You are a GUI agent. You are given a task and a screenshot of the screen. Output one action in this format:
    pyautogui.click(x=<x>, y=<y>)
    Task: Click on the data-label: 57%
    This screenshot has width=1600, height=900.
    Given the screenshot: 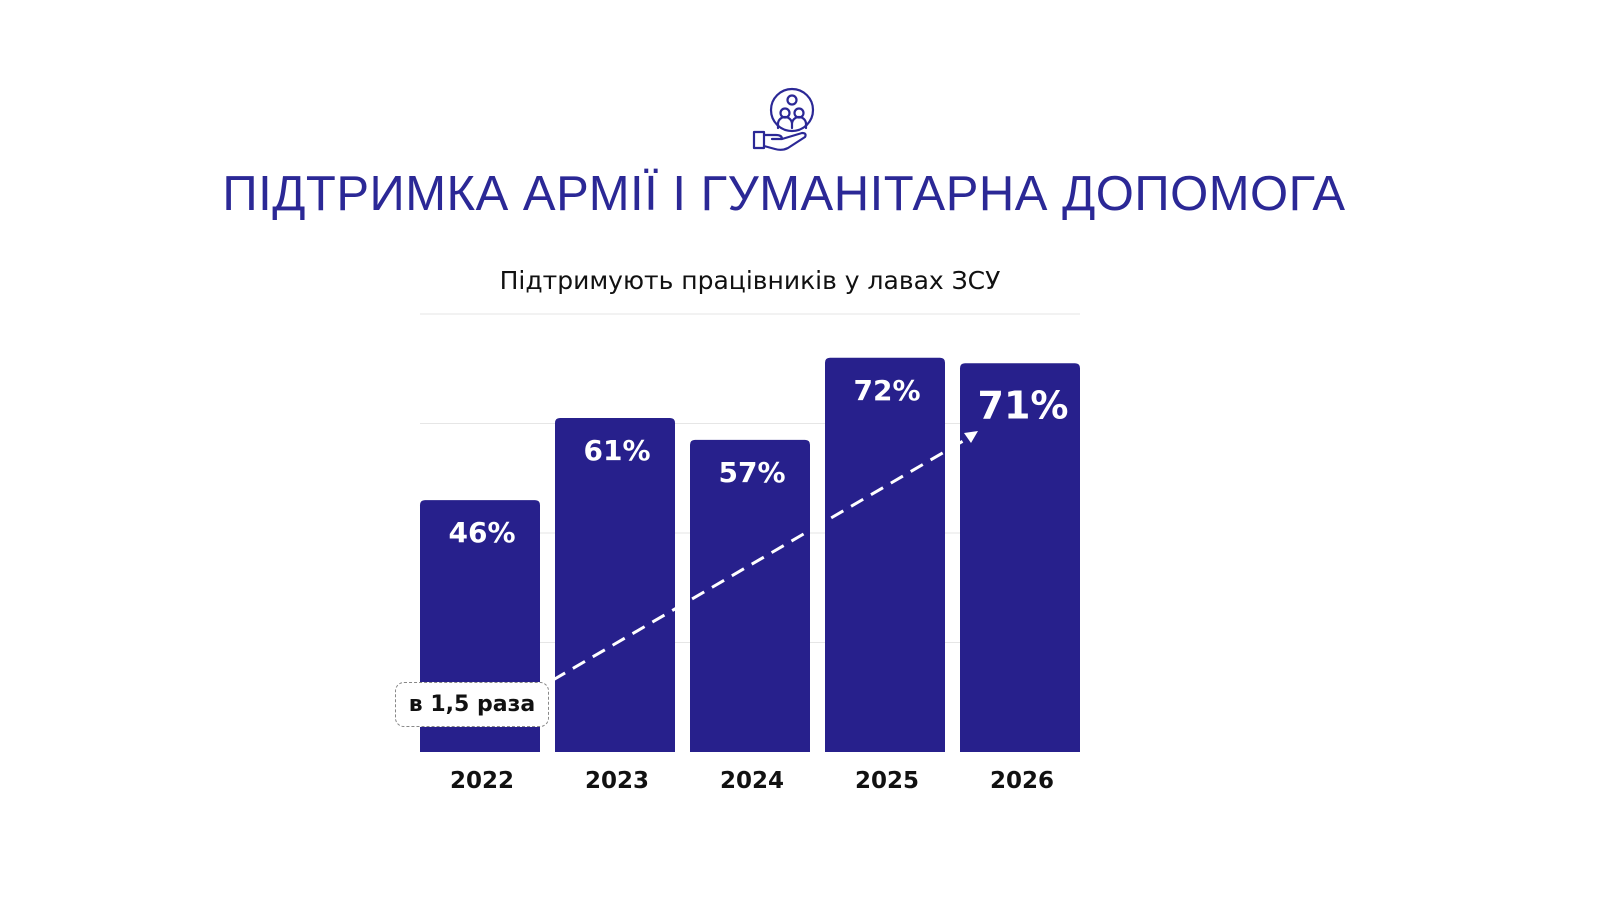 What is the action you would take?
    pyautogui.click(x=751, y=472)
    